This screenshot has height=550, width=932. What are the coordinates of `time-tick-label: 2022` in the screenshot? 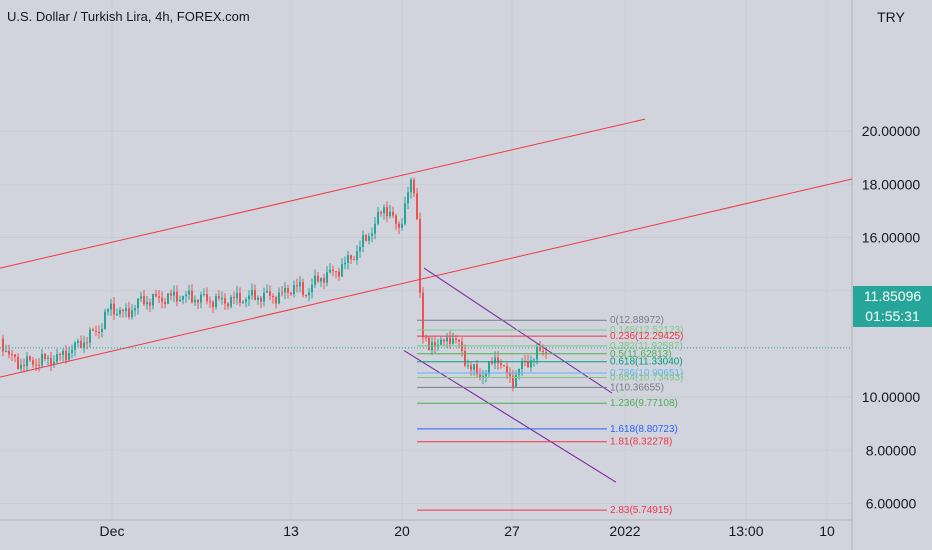 It's located at (624, 531).